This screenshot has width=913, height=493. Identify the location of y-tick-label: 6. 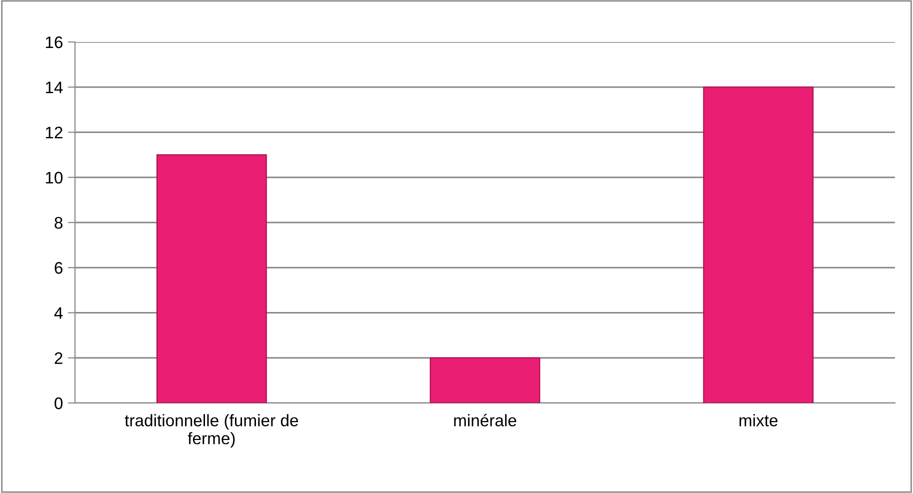
(58, 268).